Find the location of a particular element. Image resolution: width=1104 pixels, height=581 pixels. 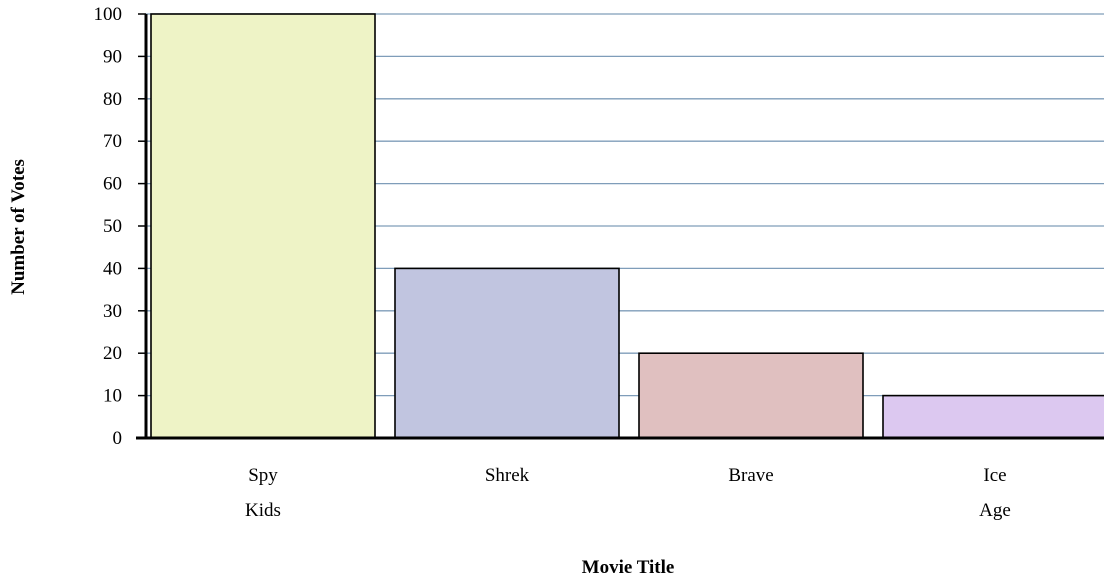

y-tick-label: 30 is located at coordinates (112, 311).